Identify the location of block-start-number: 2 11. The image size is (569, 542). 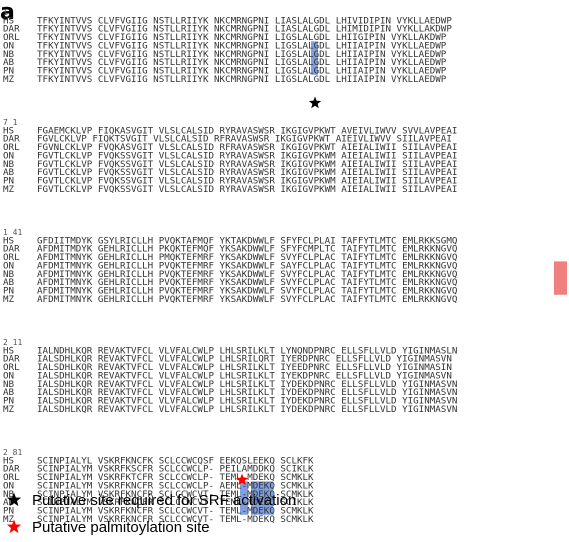
(12, 342).